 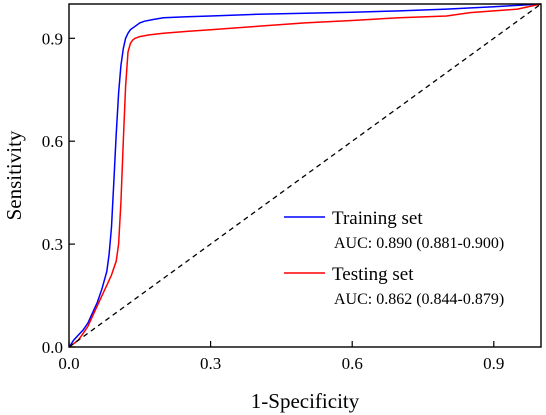 I want to click on y-tick-label: 0.0, so click(x=52, y=347).